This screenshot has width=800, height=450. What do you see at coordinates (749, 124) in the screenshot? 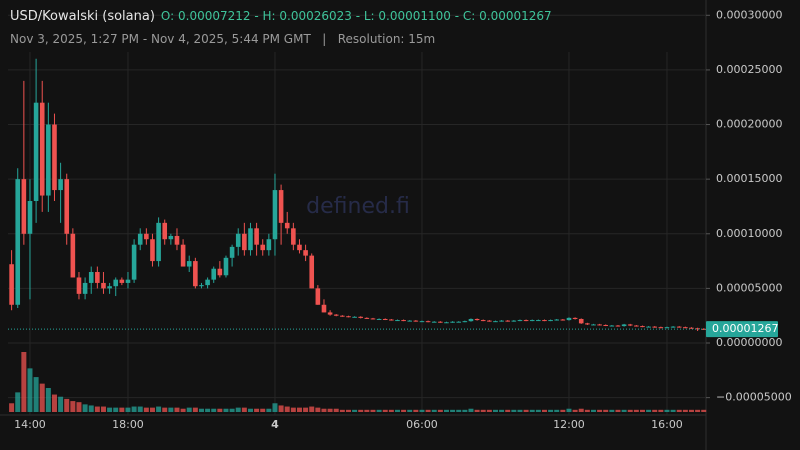
I see `y-tick-label: 0.00020000` at bounding box center [749, 124].